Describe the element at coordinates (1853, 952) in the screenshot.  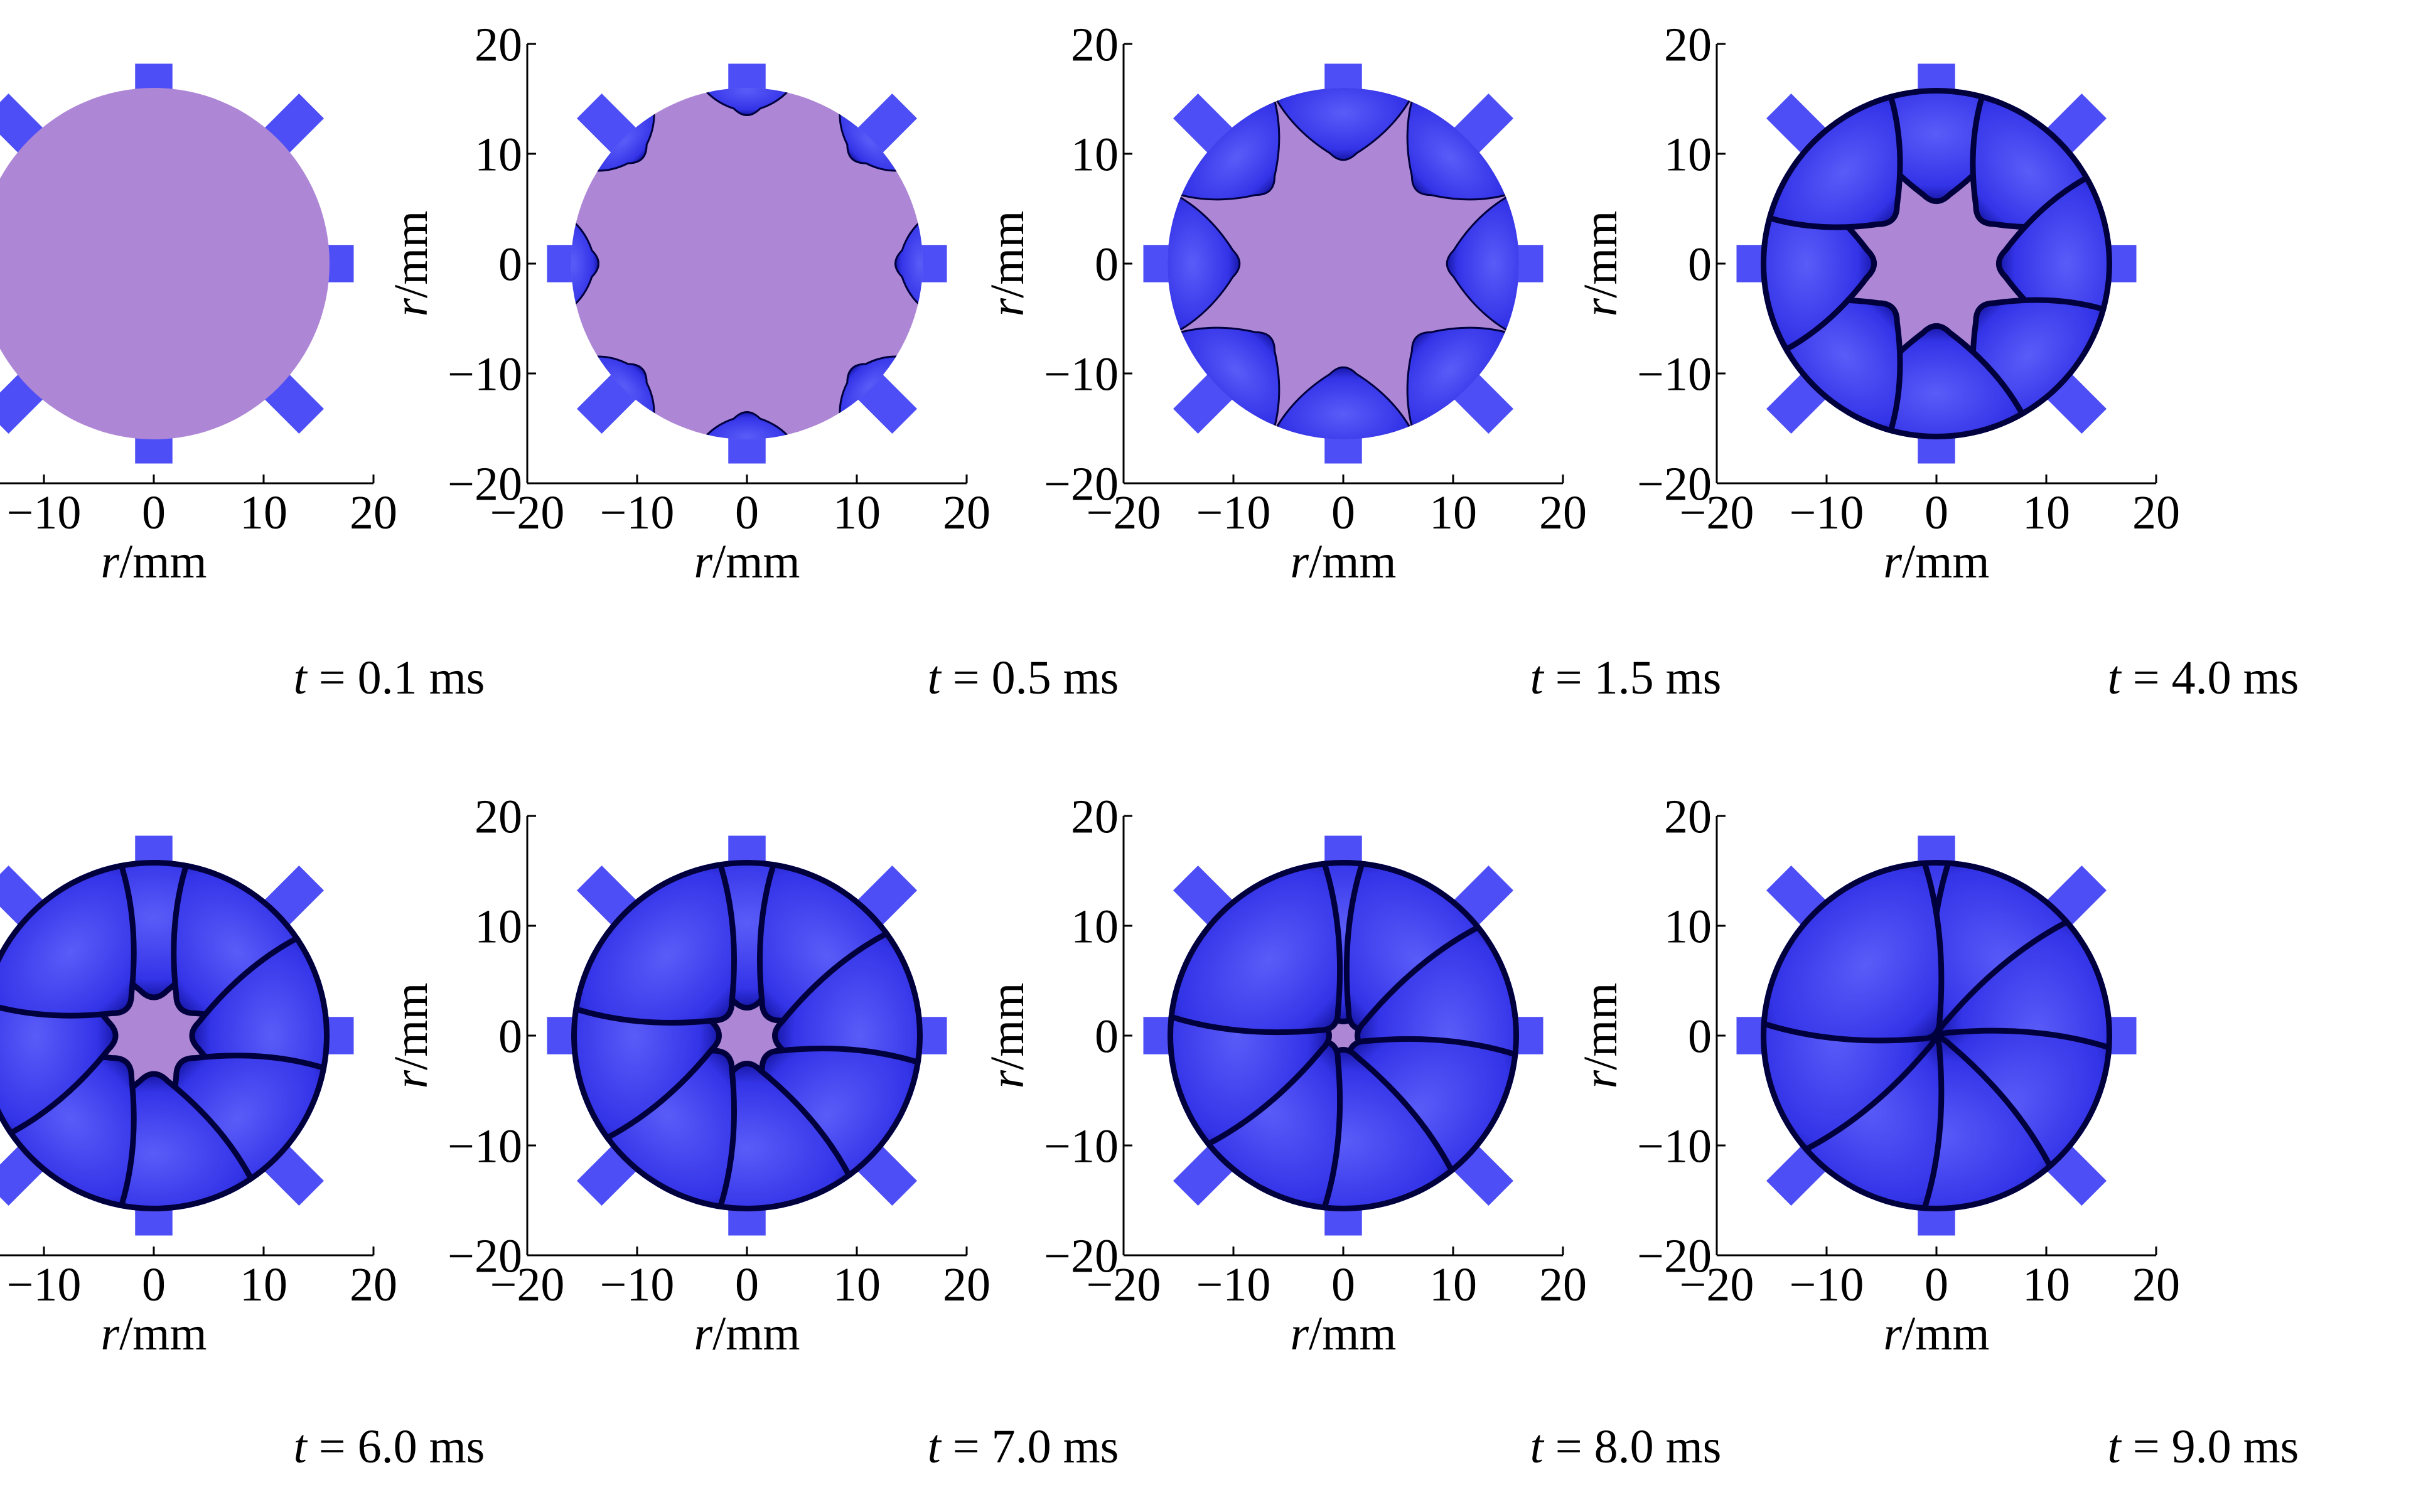
I see `fluid-jet` at that location.